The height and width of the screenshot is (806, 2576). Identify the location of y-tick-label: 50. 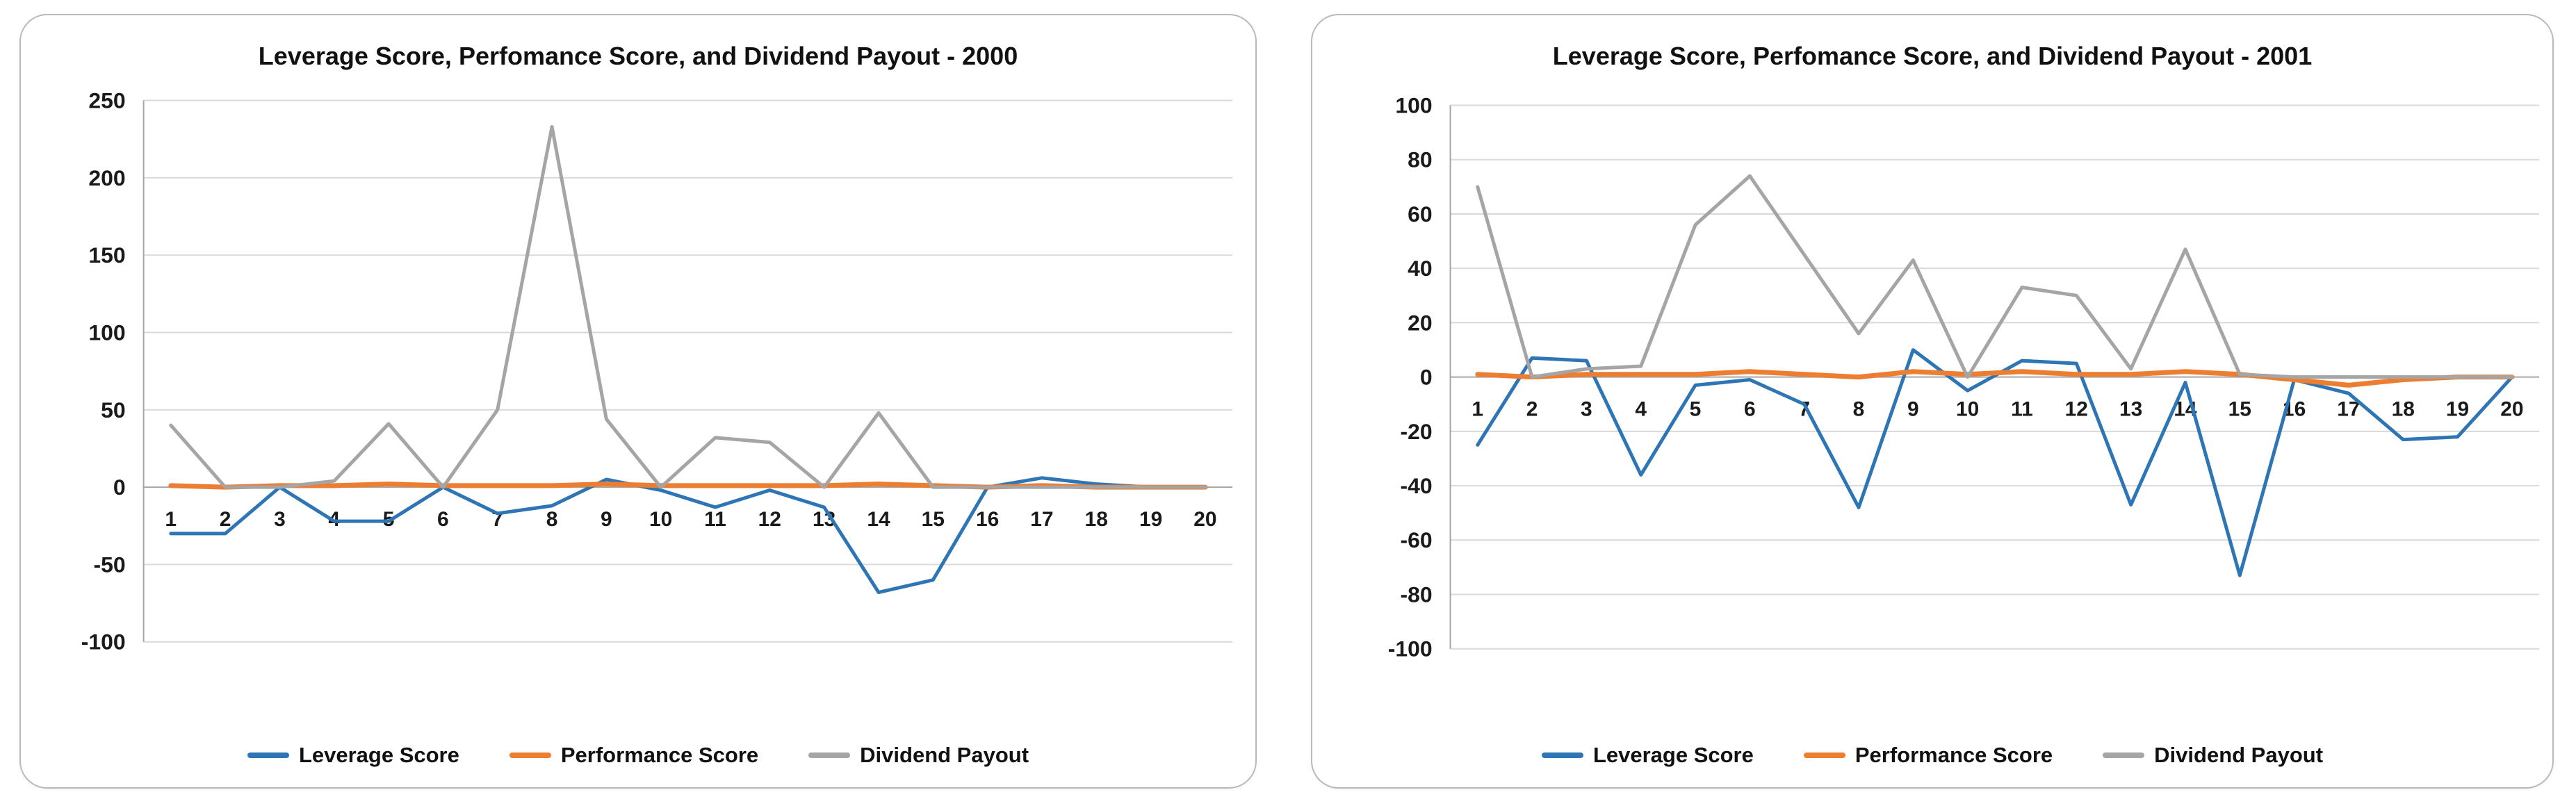
(113, 409).